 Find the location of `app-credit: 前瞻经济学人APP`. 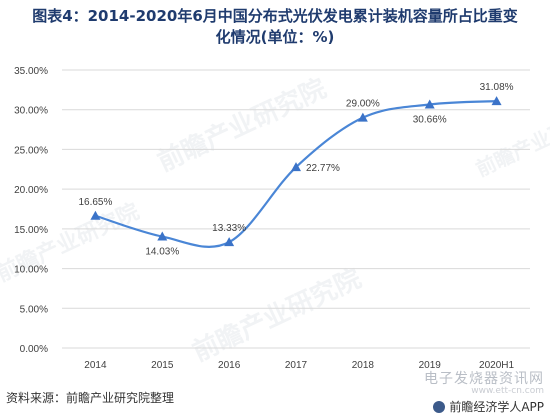

app-credit: 前瞻经济学人APP is located at coordinates (484, 406).